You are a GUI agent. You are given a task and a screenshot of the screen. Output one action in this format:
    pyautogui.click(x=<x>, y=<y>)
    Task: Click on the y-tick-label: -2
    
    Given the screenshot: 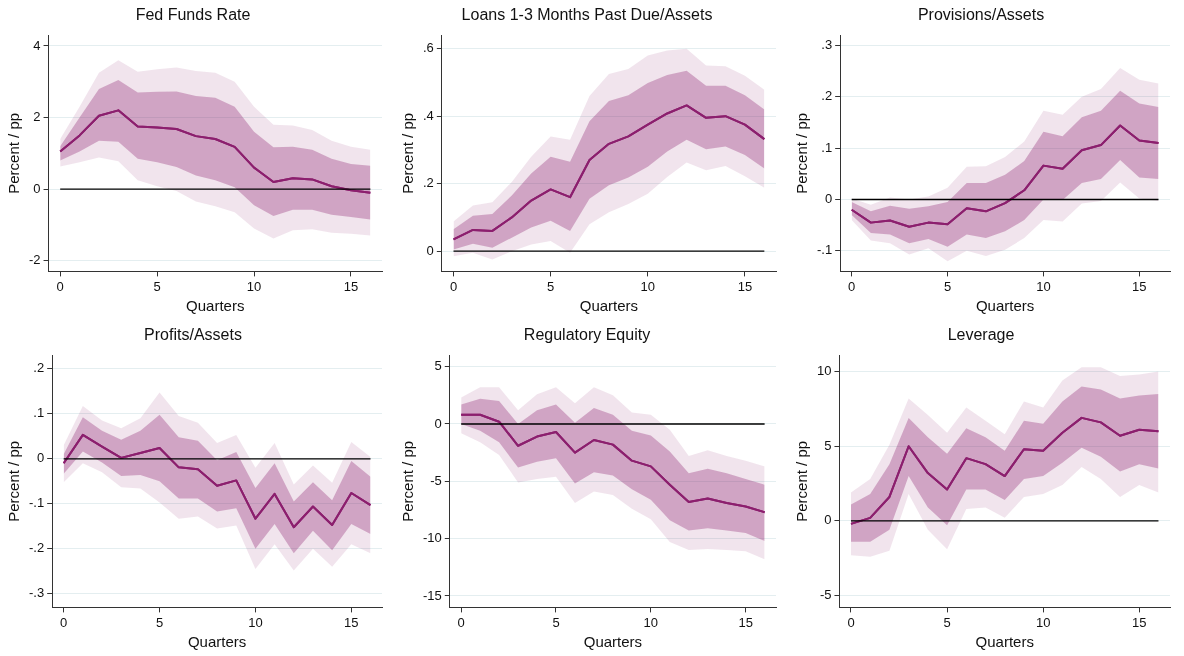 What is the action you would take?
    pyautogui.click(x=35, y=260)
    